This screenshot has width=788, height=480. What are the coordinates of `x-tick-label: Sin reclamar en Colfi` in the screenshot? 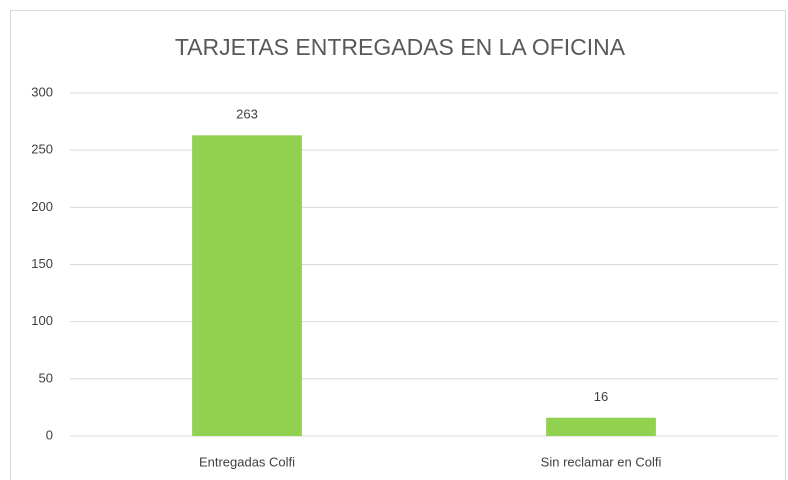 It's located at (601, 461).